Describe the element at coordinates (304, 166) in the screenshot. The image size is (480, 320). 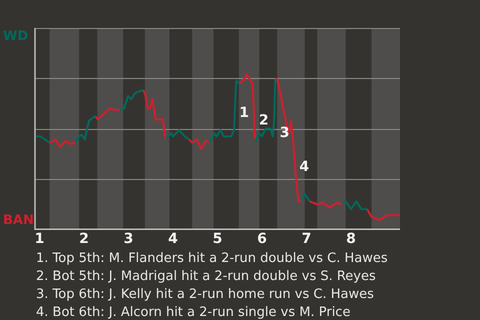
I see `annotation: 4` at that location.